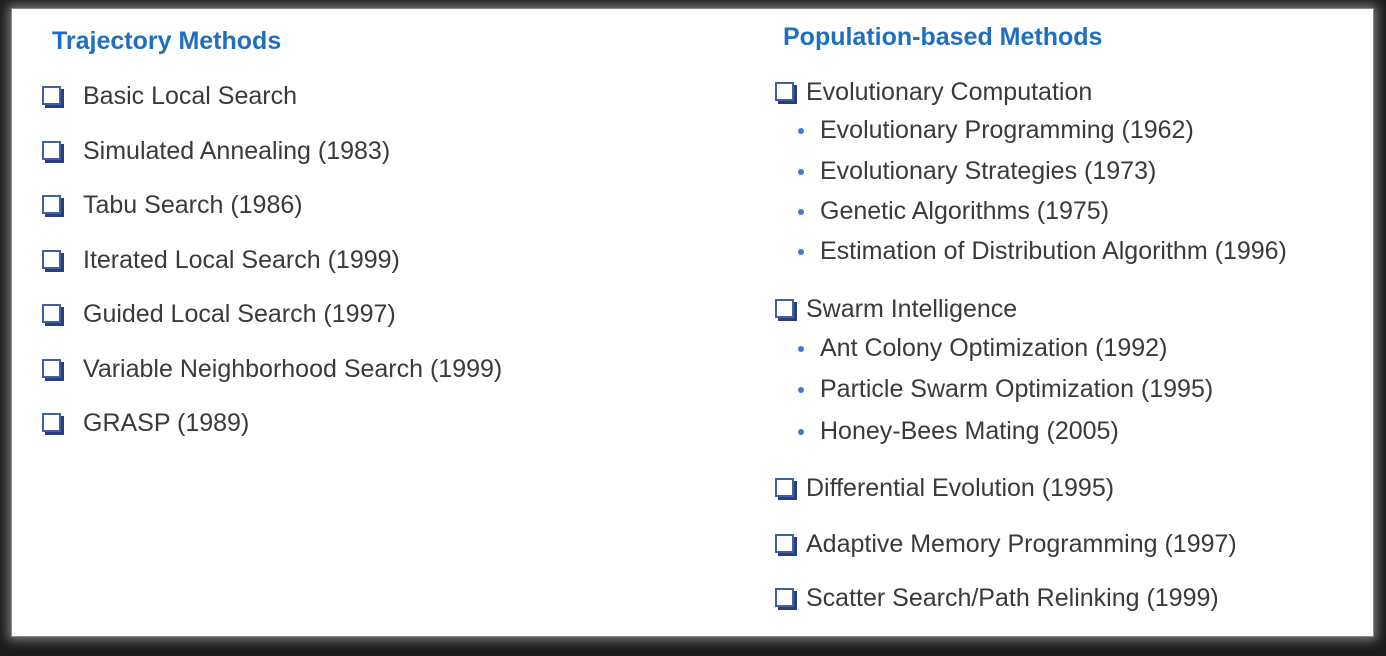  I want to click on list-item: Scatter Search/Path Relinking (1999), so click(997, 598).